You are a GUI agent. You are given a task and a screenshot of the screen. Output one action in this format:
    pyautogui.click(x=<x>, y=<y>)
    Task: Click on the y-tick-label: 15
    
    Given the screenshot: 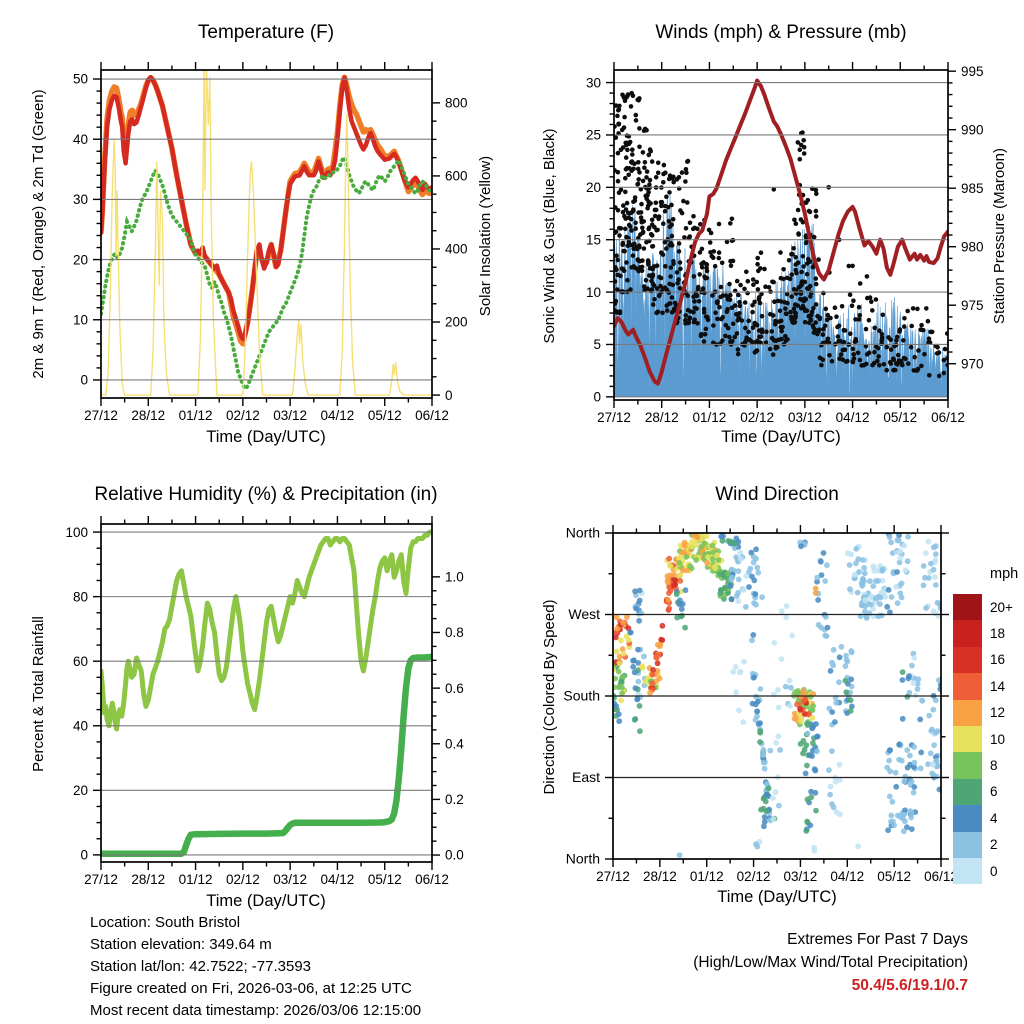 What is the action you would take?
    pyautogui.click(x=593, y=239)
    